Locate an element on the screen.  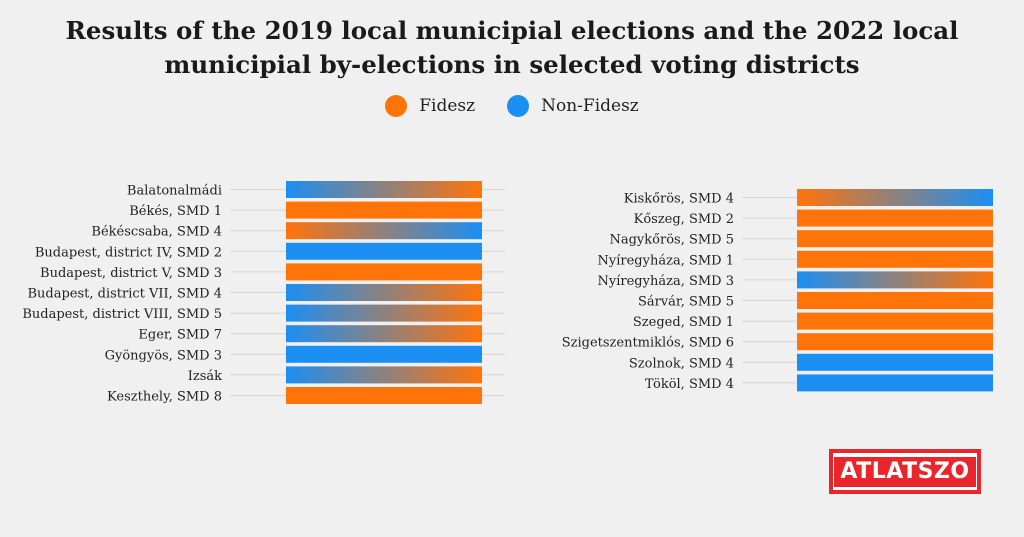
legend-item-fidesz: Fidesz is located at coordinates (430, 106).